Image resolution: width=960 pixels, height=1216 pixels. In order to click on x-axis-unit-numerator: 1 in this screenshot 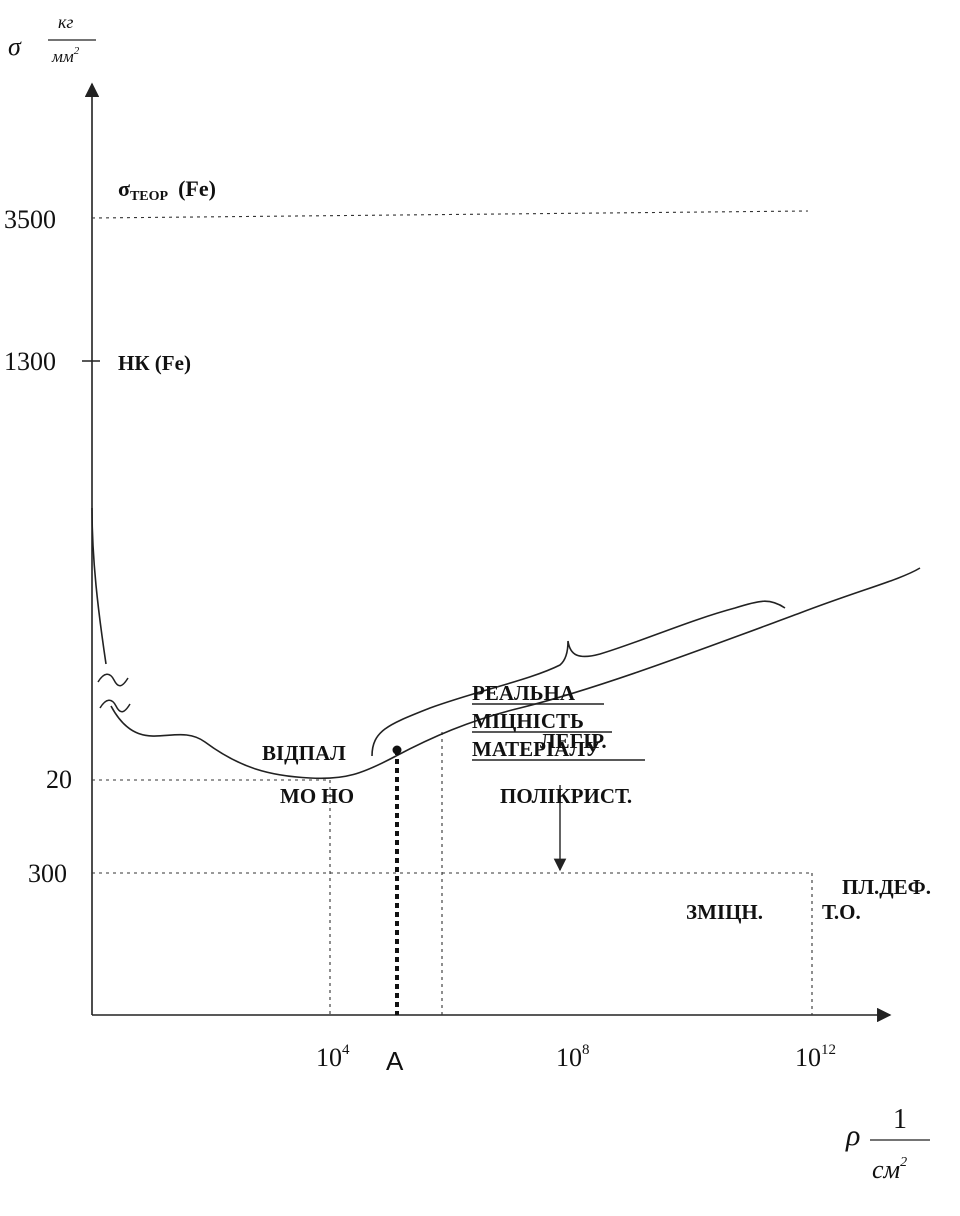, I will do `click(900, 1119)`.